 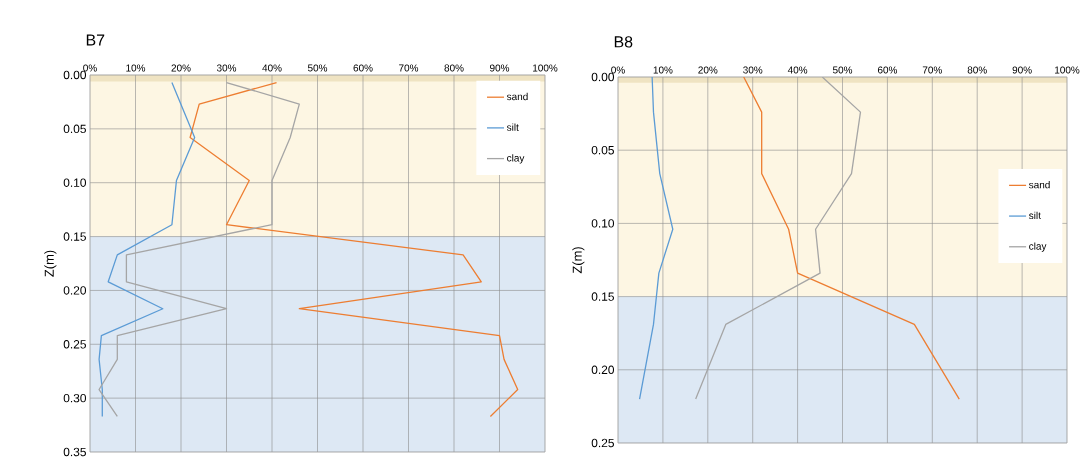 I want to click on chart-title: B7, so click(x=95, y=40).